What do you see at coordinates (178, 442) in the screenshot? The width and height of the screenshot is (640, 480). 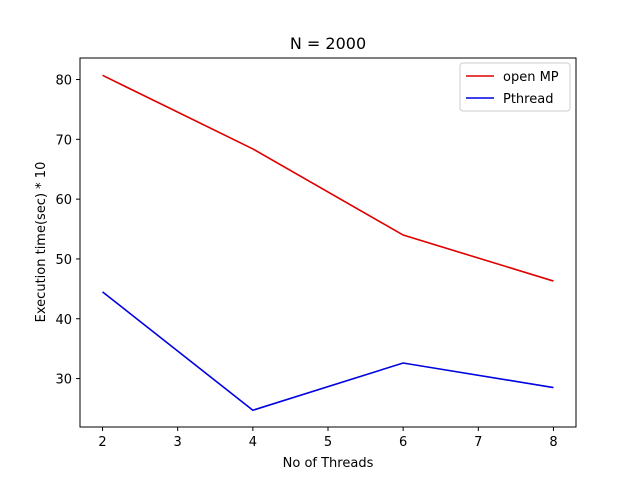 I see `x-tick-label-3: 3` at bounding box center [178, 442].